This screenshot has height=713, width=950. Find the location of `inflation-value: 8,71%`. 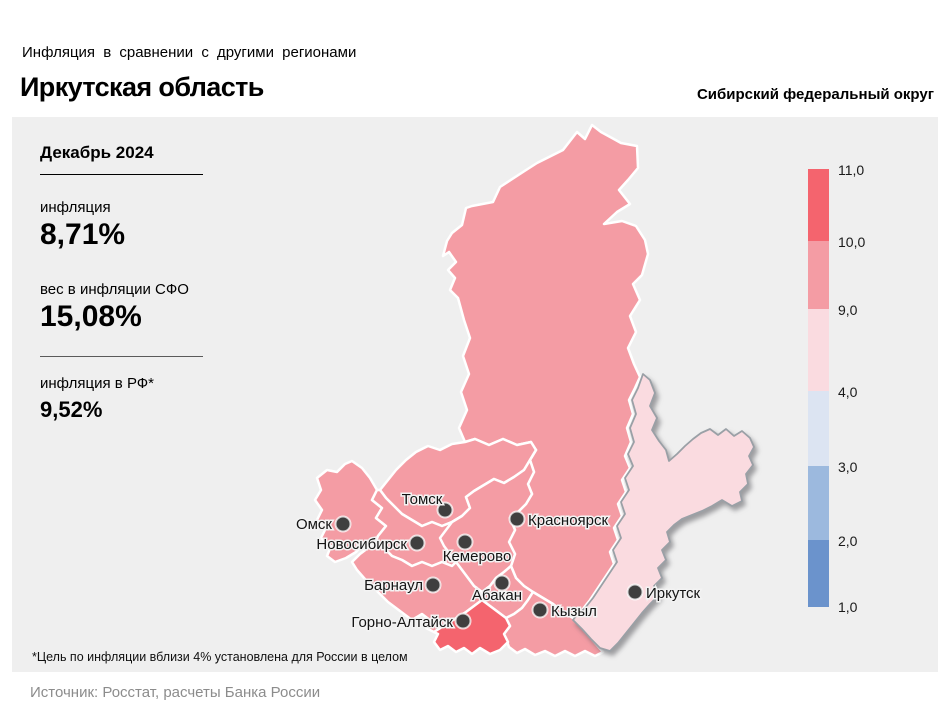

inflation-value: 8,71% is located at coordinates (83, 234).